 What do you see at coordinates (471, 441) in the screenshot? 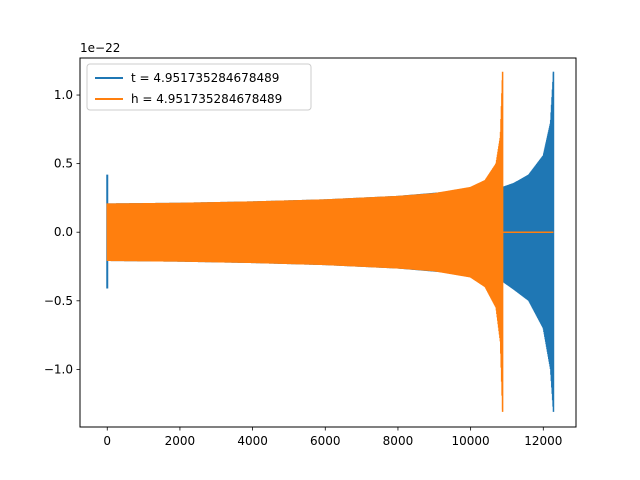
I see `x-tick-label: 10000` at bounding box center [471, 441].